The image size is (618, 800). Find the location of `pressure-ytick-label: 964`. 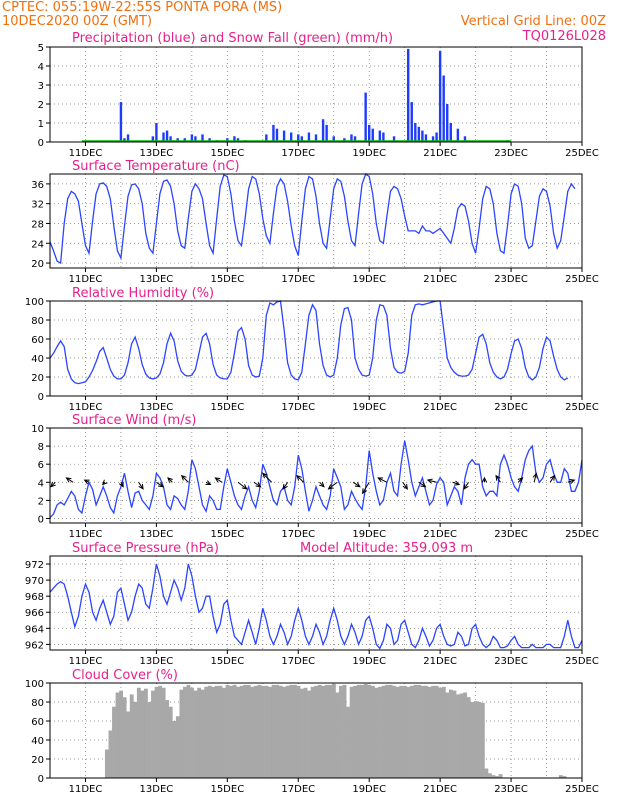

pressure-ytick-label: 964 is located at coordinates (34, 629).